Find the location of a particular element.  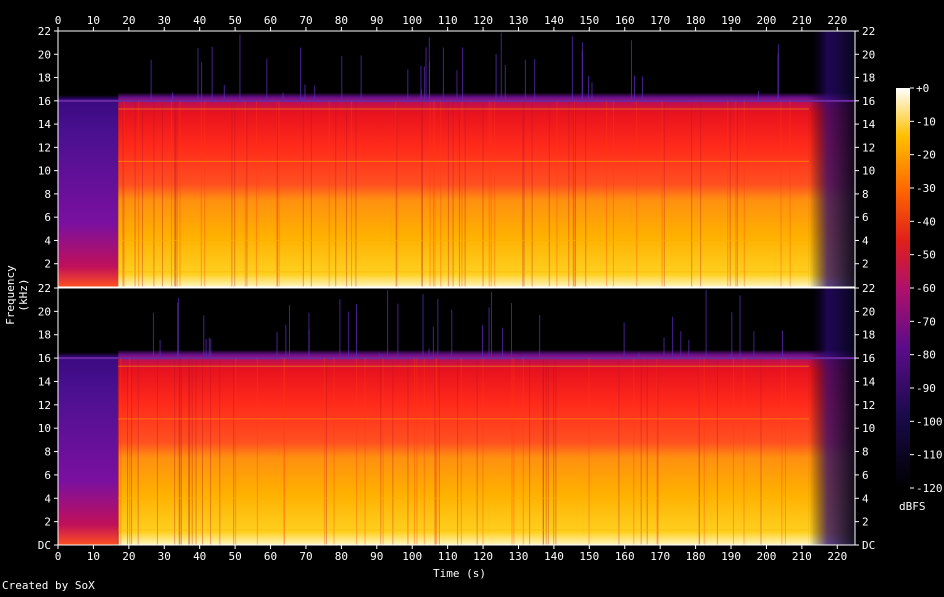

colorbar-tick-label: -90 is located at coordinates (926, 388).